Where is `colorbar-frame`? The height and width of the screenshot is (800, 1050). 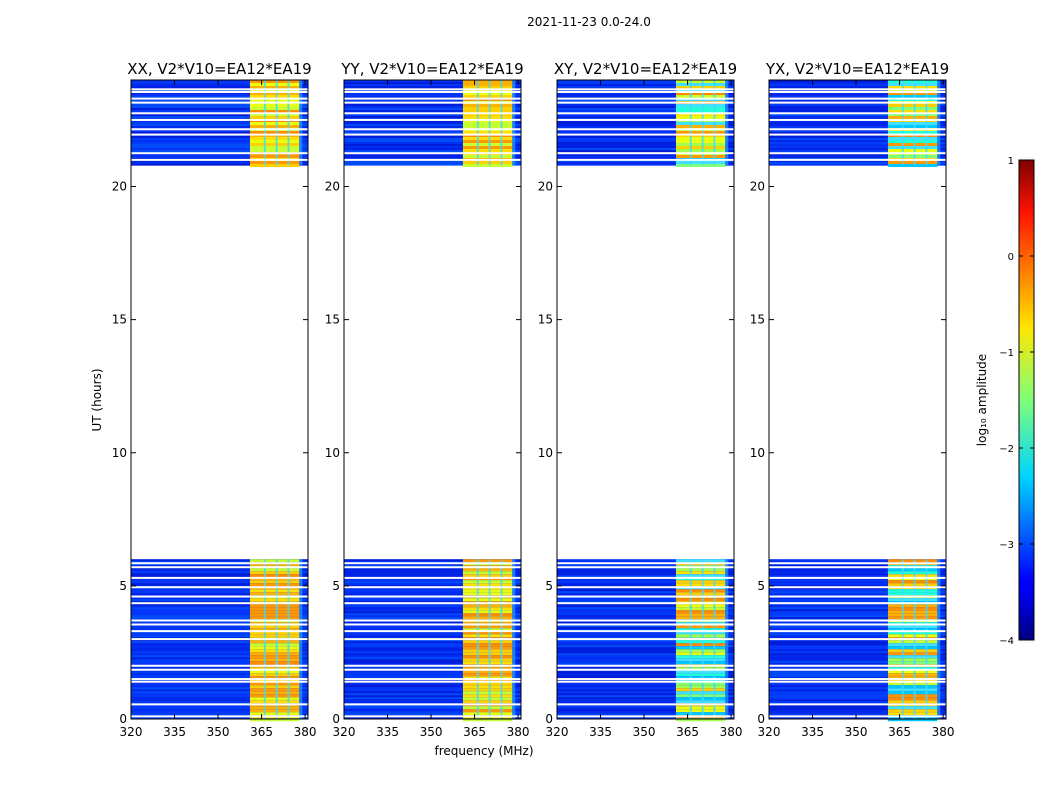
colorbar-frame is located at coordinates (1026, 400).